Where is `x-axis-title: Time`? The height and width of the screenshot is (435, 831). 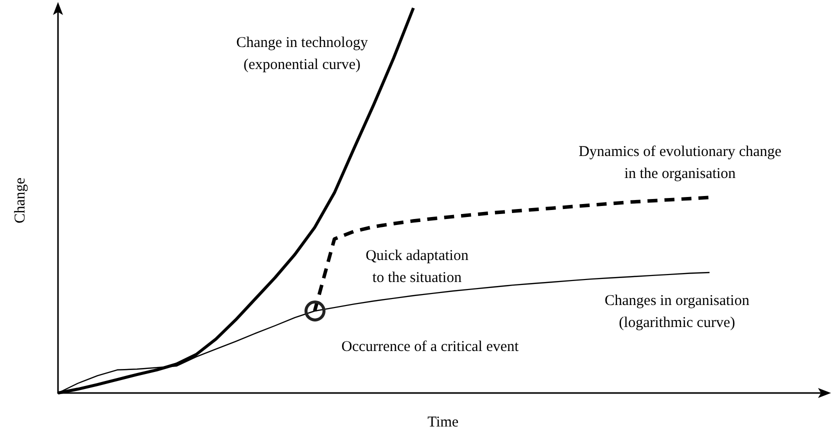
x-axis-title: Time is located at coordinates (443, 422).